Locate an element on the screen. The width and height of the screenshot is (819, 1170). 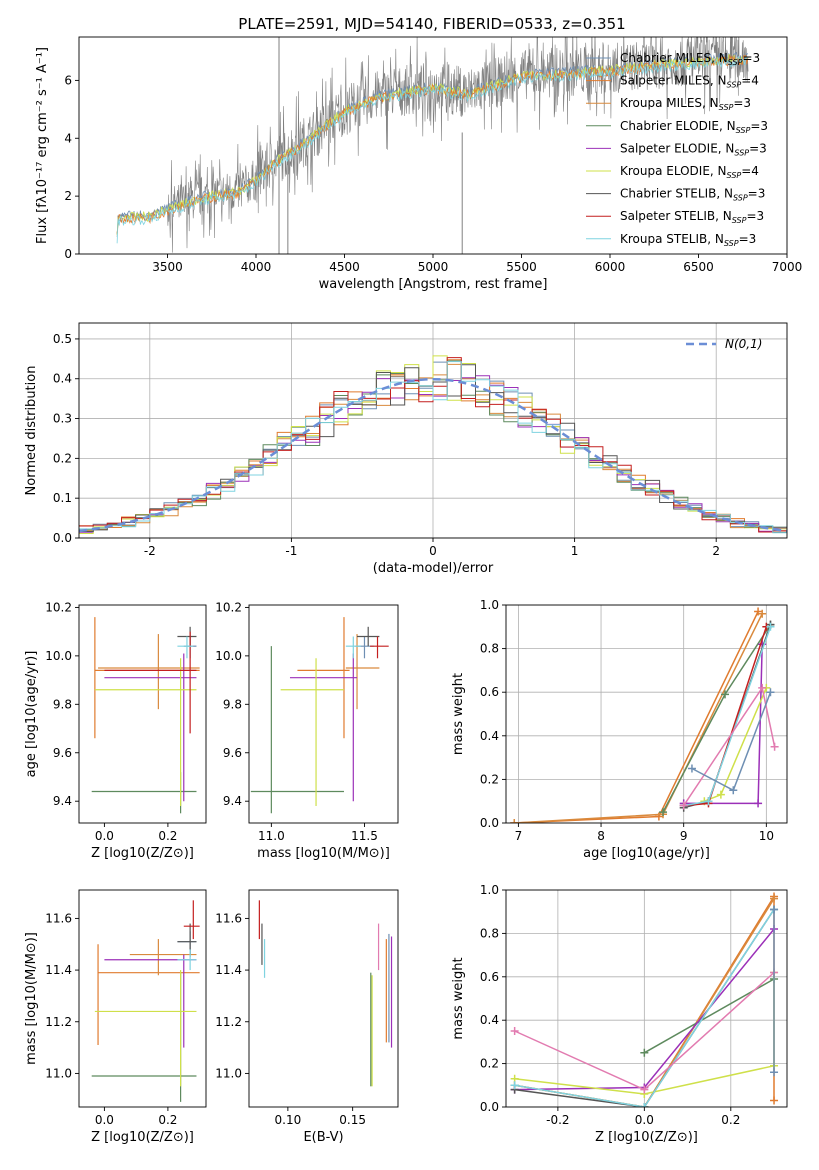
x-tick-label: 9 is located at coordinates (684, 836).